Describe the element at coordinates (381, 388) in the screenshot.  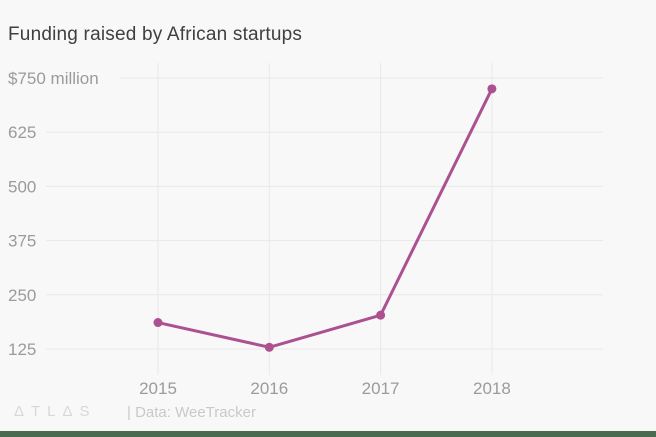
I see `x-axis-tick-label: 2017` at that location.